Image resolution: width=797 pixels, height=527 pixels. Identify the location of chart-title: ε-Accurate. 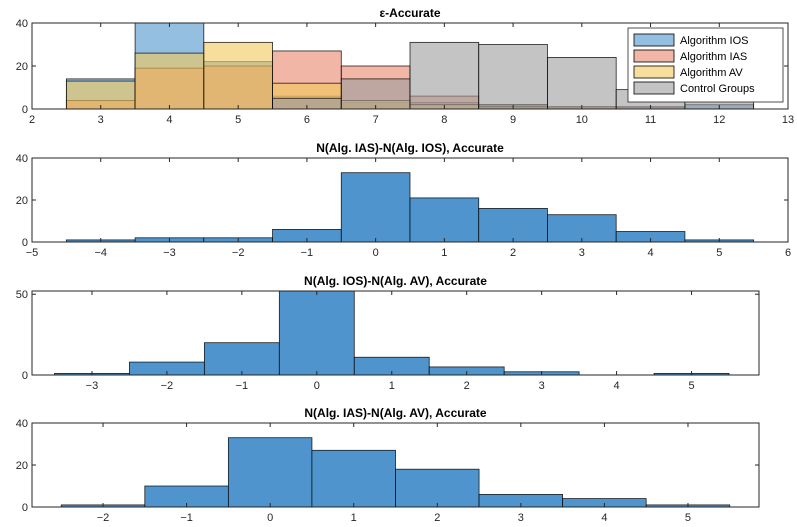
(409, 13).